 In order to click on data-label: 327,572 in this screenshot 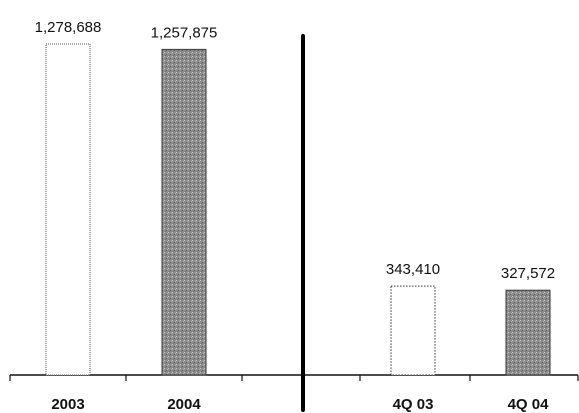, I will do `click(528, 273)`.